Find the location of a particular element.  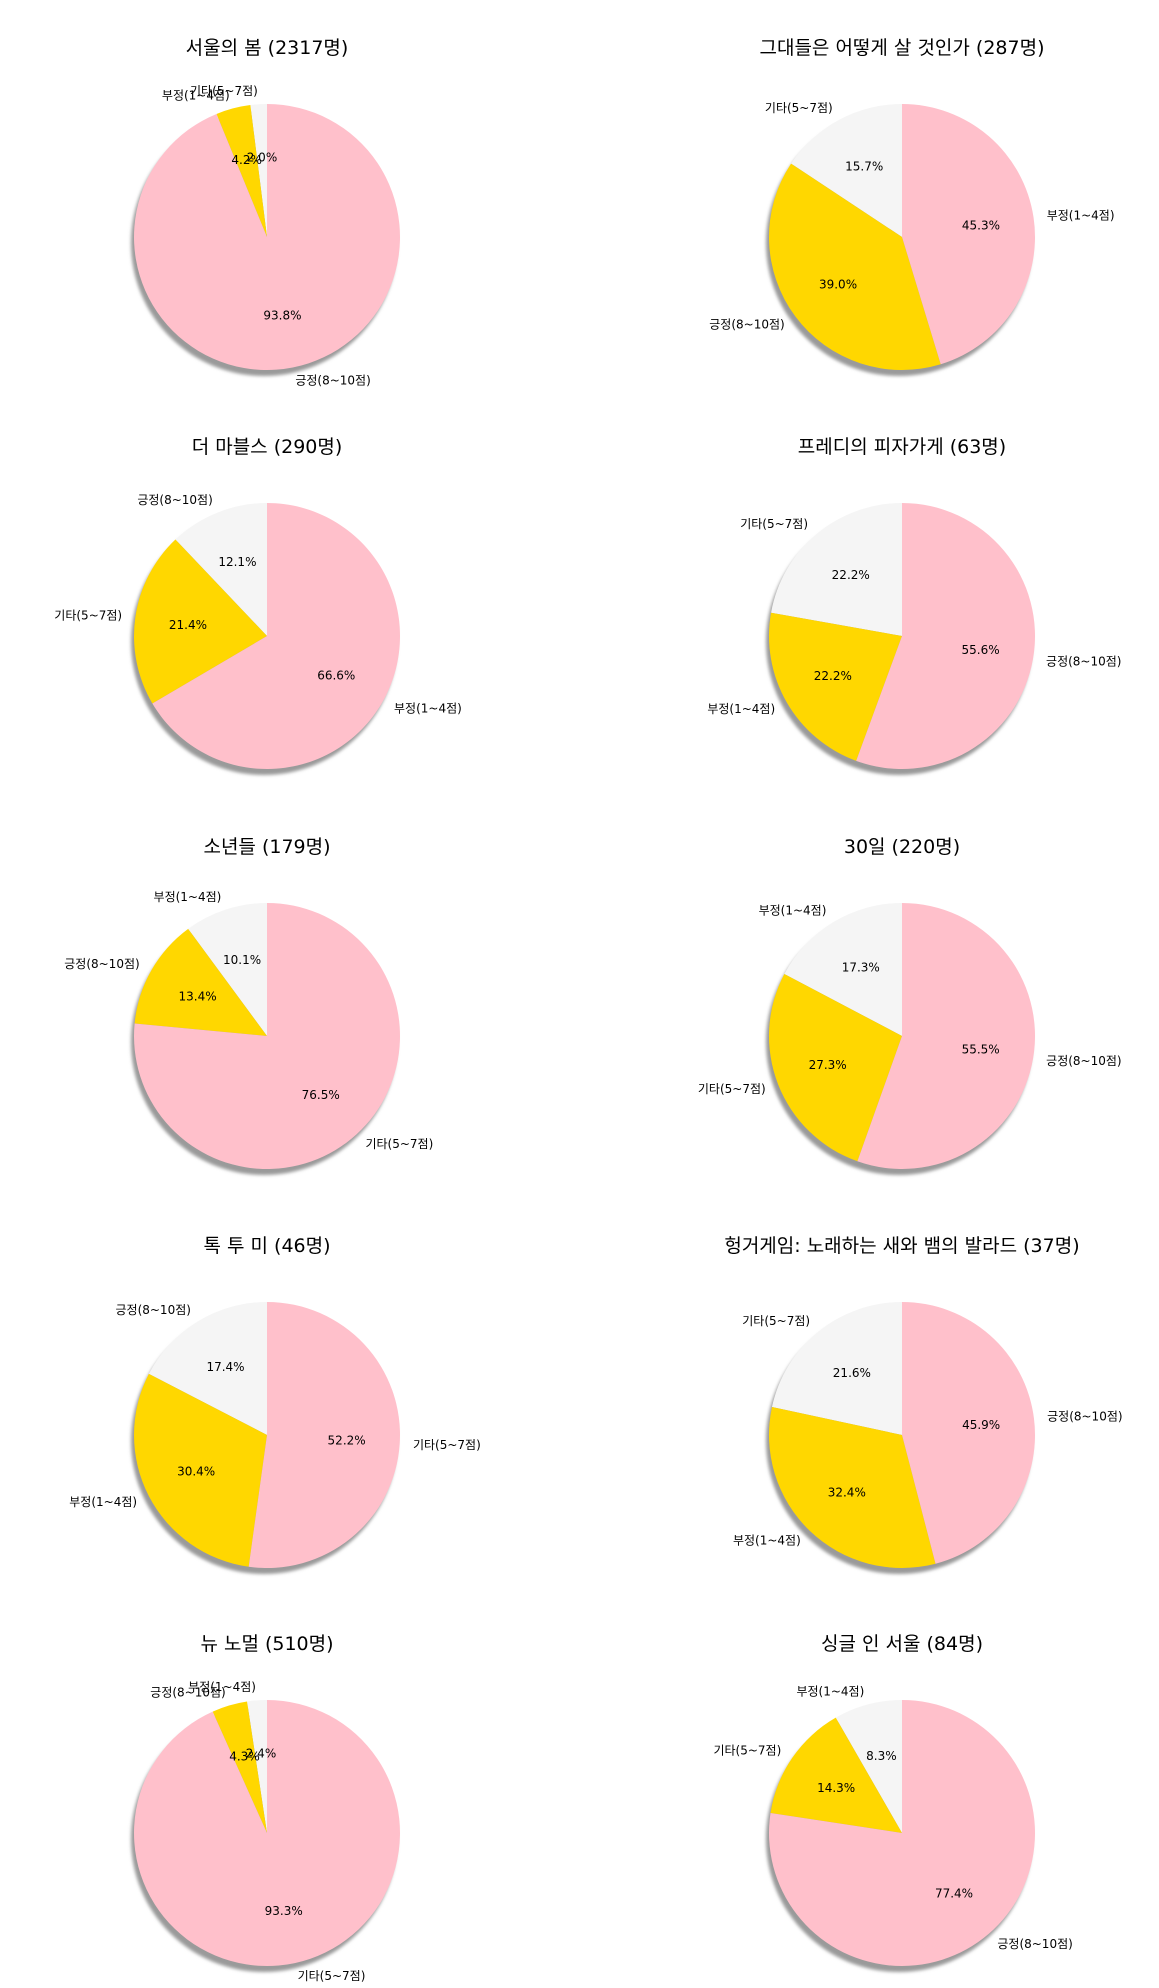

chart-title: 더 마블스 (290명) is located at coordinates (267, 447).